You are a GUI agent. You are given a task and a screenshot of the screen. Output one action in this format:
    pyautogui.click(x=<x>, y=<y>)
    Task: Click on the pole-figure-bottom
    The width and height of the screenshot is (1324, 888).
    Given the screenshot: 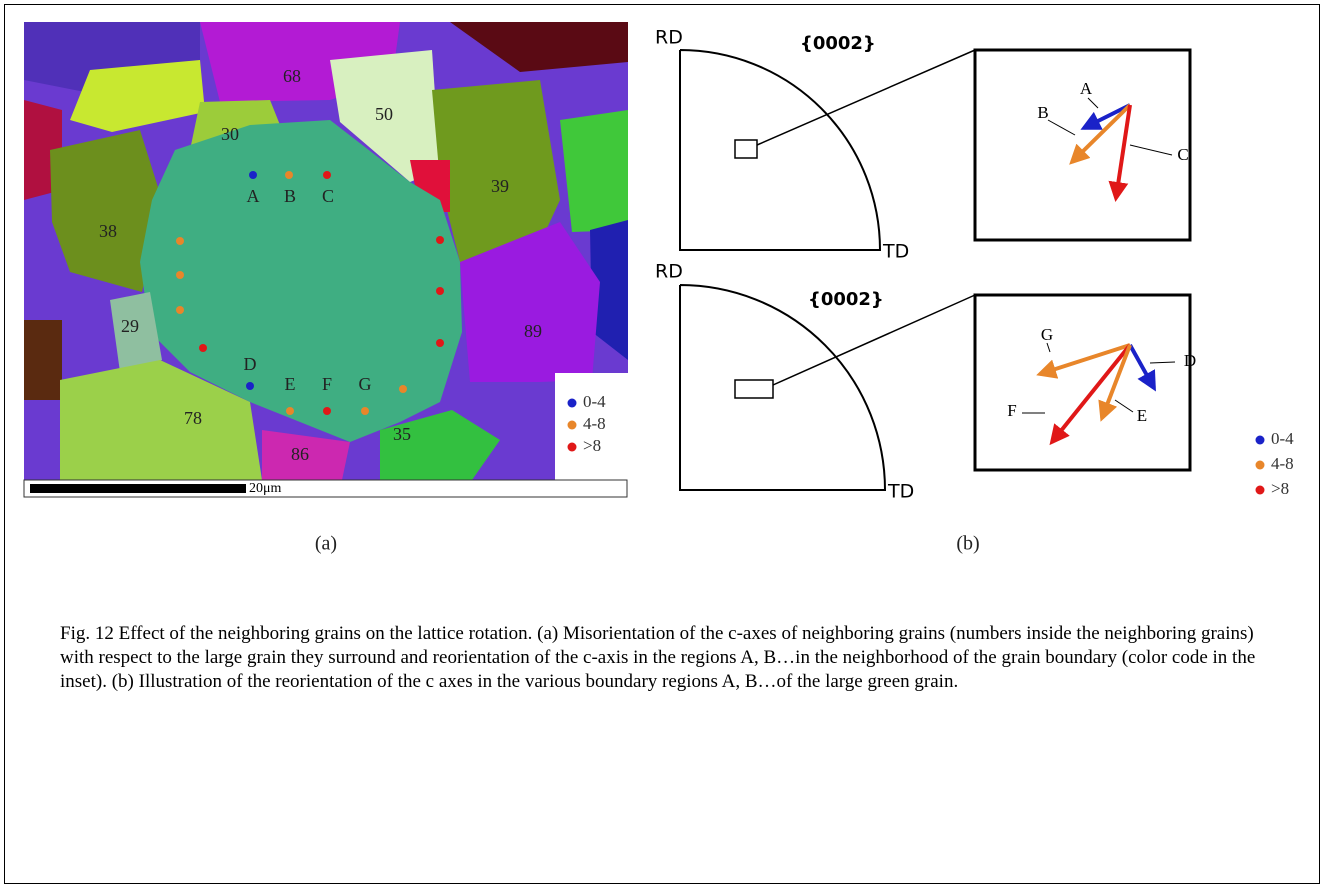 What is the action you would take?
    pyautogui.click(x=935, y=387)
    